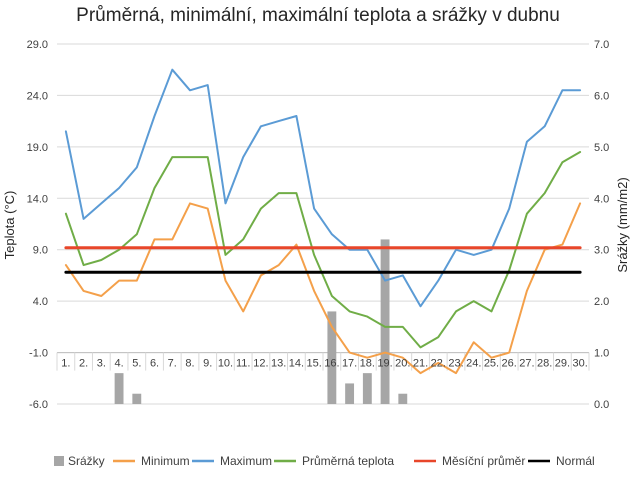 This screenshot has width=640, height=480. What do you see at coordinates (367, 364) in the screenshot?
I see `x-tick-label: 18.` at bounding box center [367, 364].